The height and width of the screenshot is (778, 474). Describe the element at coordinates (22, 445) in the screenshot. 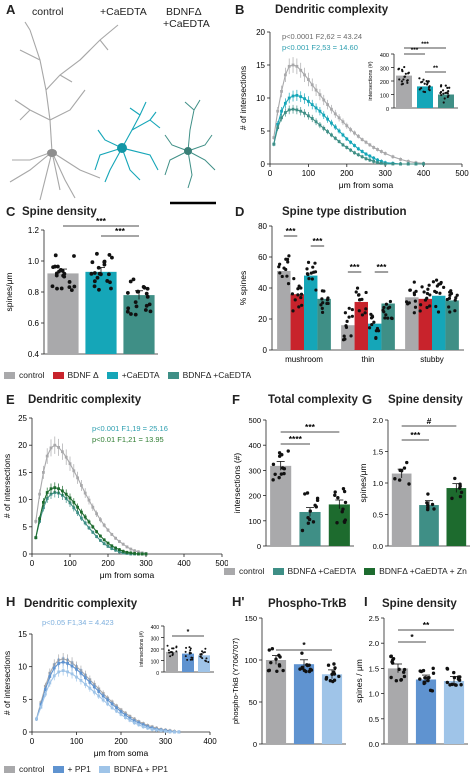

I see `e-y-tick-label: 20` at that location.